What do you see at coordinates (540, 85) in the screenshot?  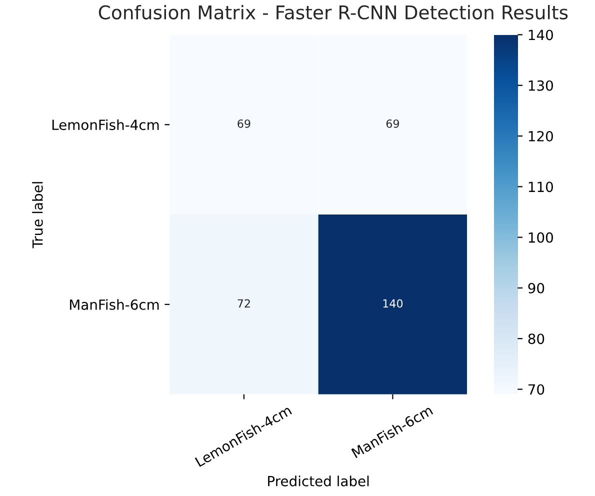 I see `color-bar-label: 130` at bounding box center [540, 85].